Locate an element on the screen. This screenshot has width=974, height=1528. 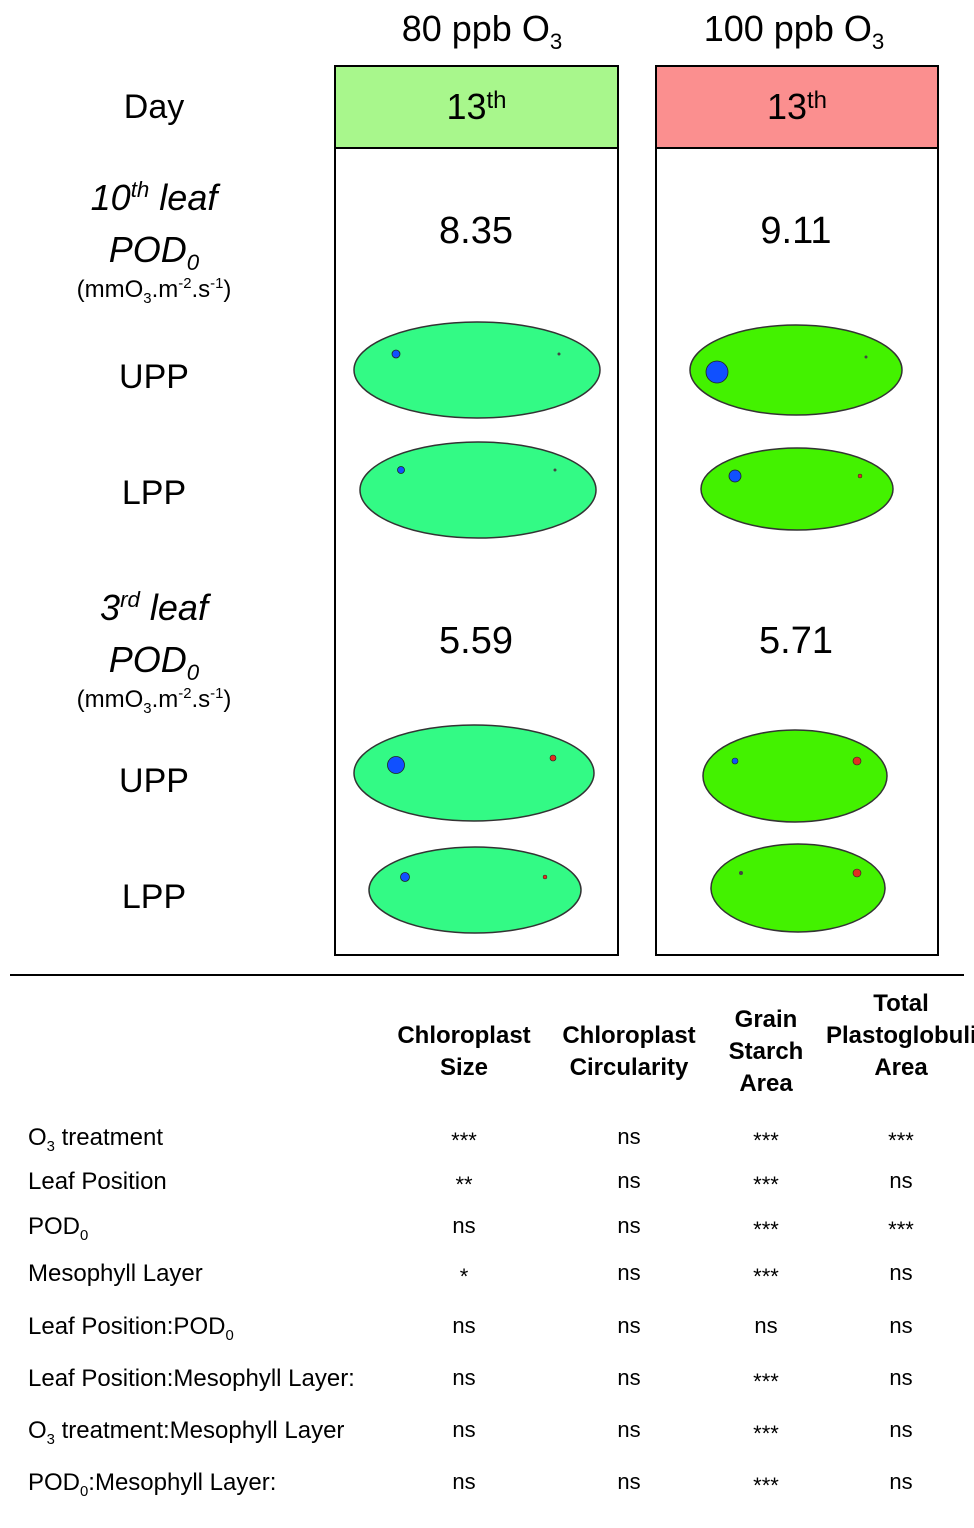
table-header-grain-starch-area: Grain Starch Area is located at coordinates (766, 1051).